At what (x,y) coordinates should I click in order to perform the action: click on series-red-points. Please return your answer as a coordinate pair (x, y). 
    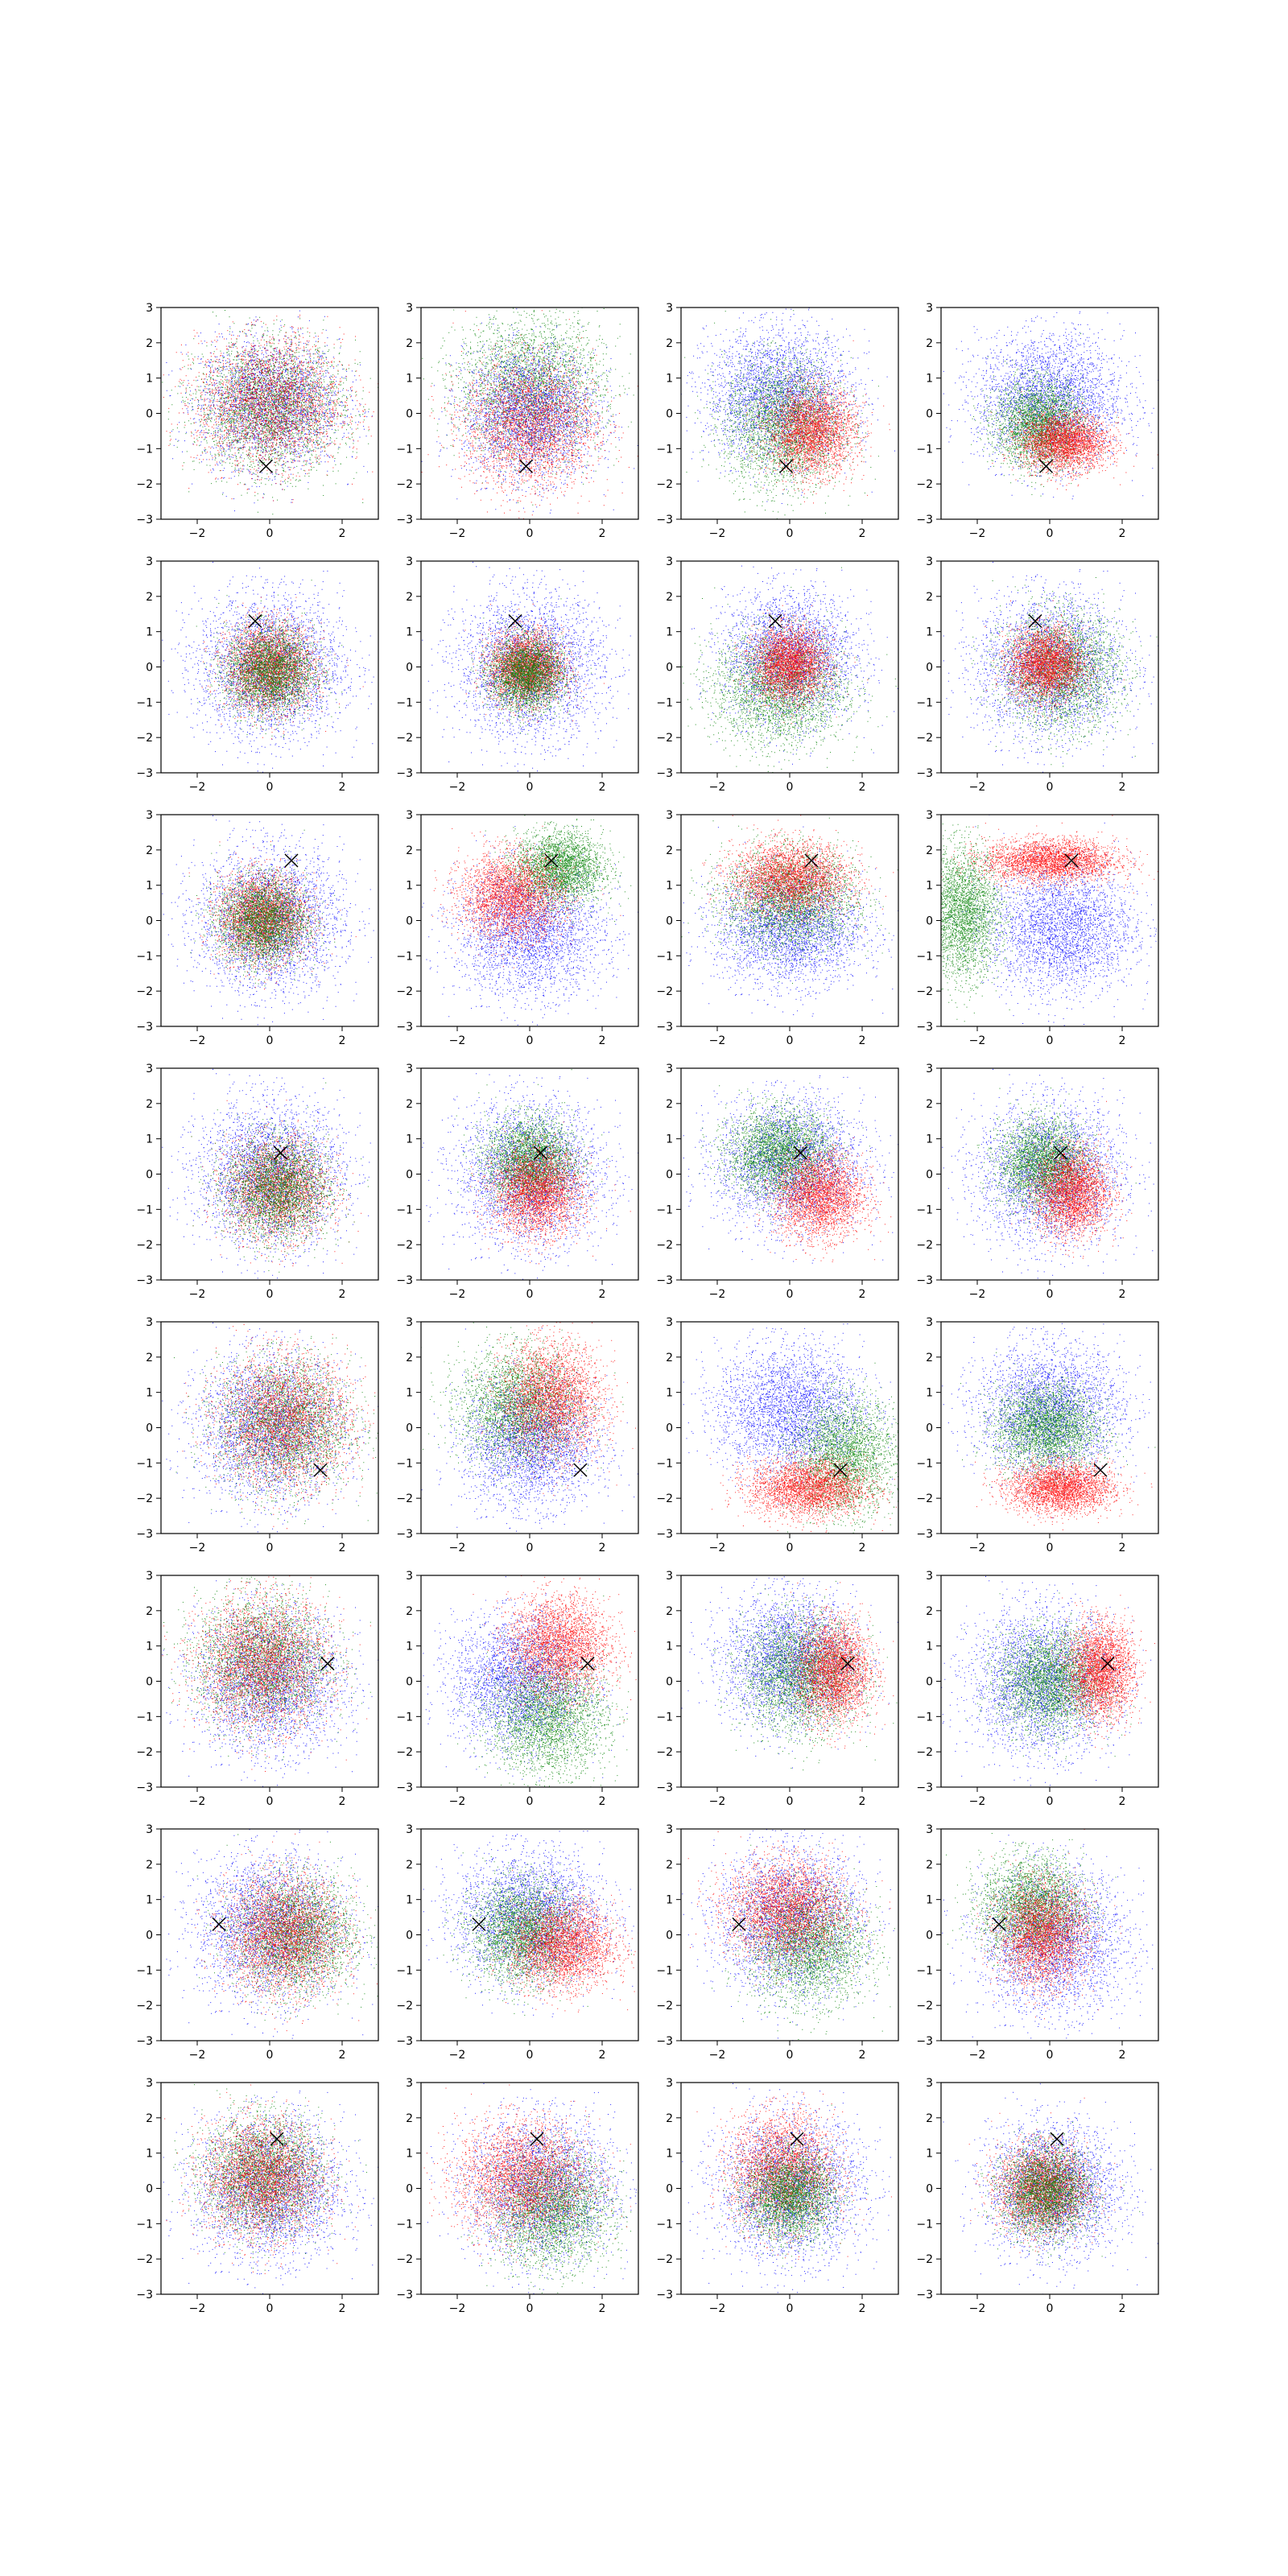
    Looking at the image, I should click on (286, 396).